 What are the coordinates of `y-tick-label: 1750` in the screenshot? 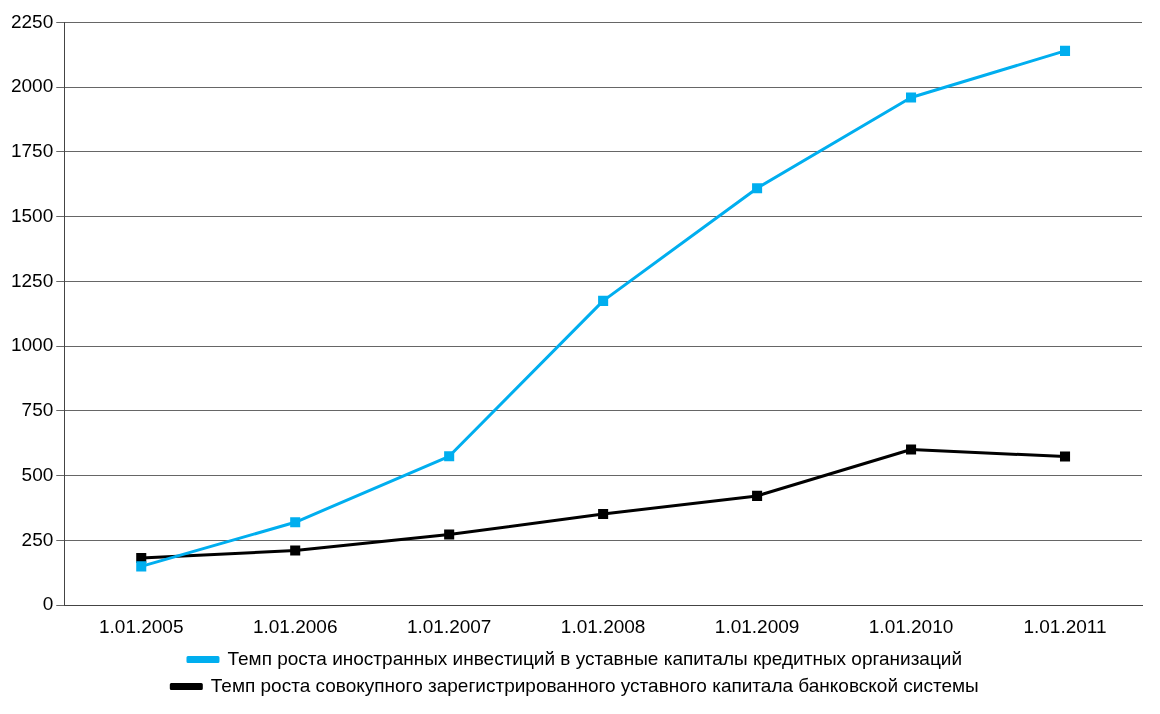 It's located at (32, 151).